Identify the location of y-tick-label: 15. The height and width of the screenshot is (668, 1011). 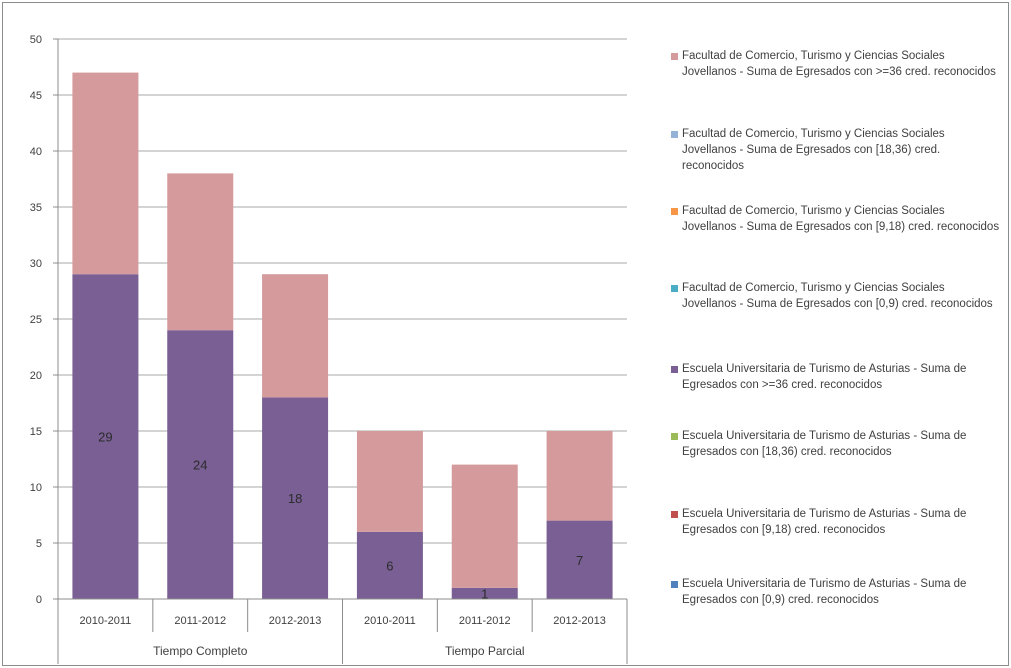
(36, 432).